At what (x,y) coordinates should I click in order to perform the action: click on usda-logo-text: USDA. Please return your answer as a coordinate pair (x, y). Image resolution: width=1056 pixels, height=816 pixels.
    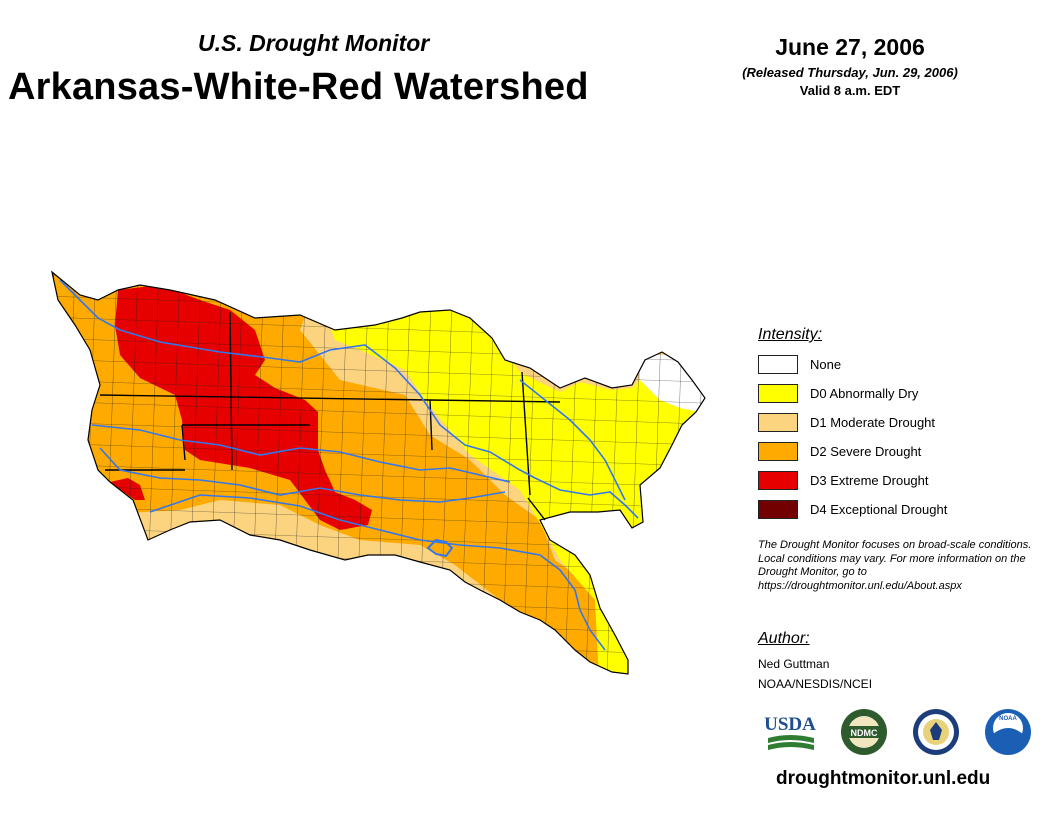
    Looking at the image, I should click on (790, 724).